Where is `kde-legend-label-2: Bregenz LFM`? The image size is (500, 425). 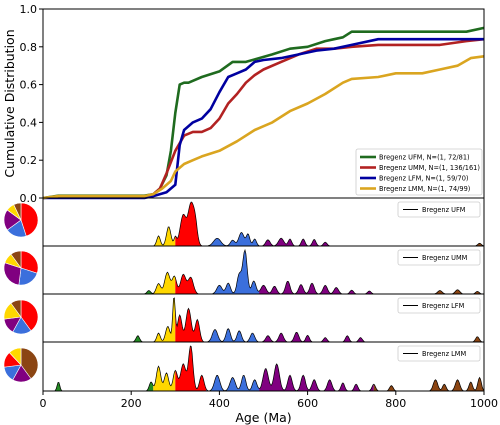
kde-legend-label-2: Bregenz LFM is located at coordinates (443, 306).